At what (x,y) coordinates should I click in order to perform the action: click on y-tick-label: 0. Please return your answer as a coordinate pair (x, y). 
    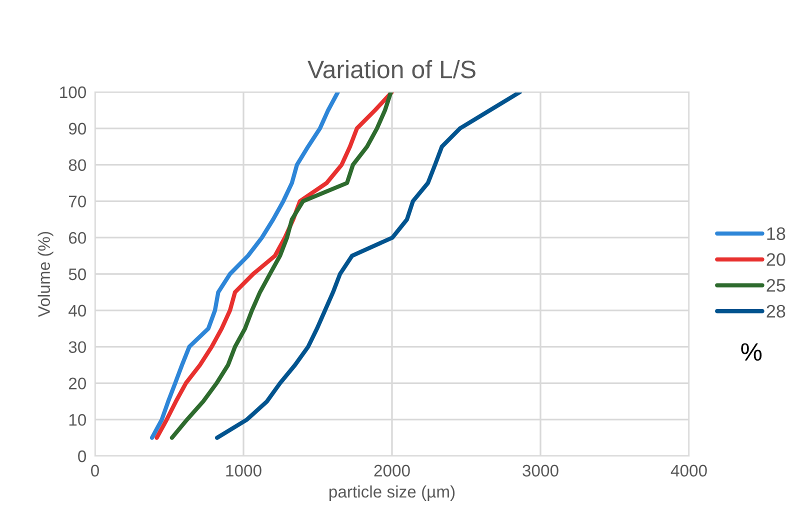
    Looking at the image, I should click on (82, 456).